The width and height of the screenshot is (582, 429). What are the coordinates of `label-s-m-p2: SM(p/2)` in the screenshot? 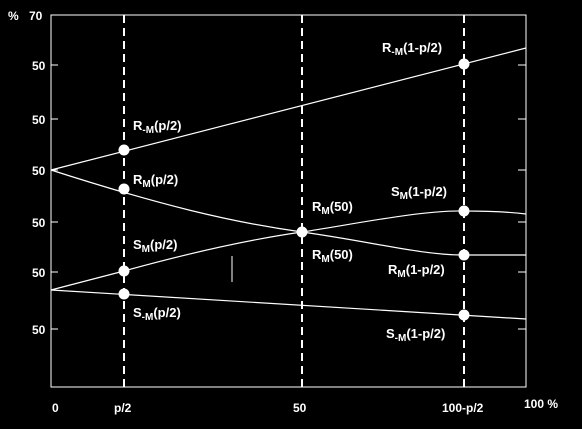 It's located at (155, 246).